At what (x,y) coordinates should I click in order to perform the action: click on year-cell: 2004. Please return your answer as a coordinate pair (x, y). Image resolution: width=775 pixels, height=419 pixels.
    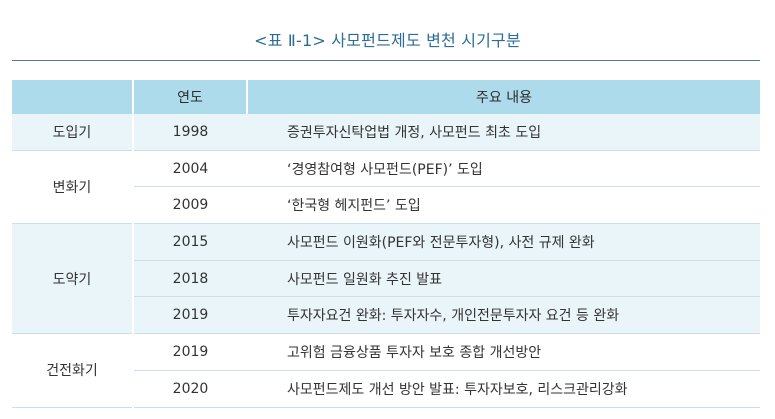
    Looking at the image, I should click on (190, 169).